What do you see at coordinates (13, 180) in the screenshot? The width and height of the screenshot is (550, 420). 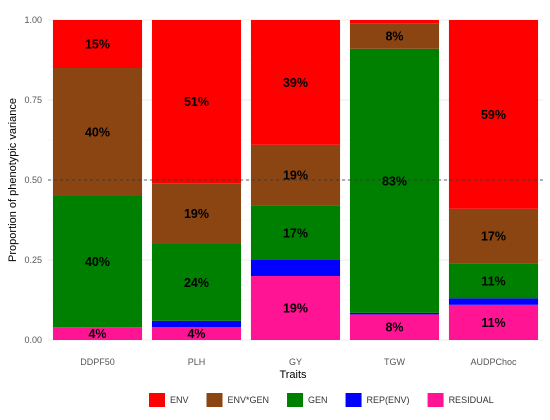 I see `y-axis-title: Proportion of phenotypic variance` at bounding box center [13, 180].